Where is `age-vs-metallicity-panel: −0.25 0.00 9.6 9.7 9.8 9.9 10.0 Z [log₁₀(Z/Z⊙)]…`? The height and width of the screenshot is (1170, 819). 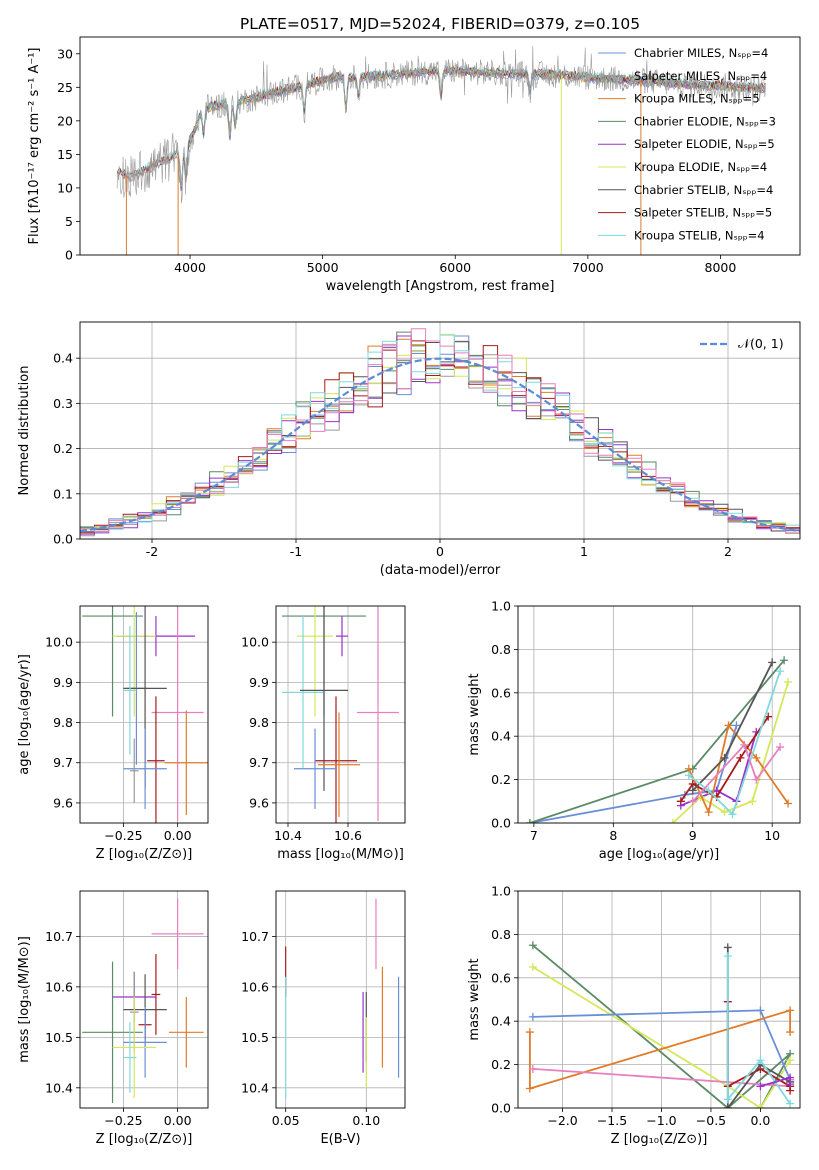 age-vs-metallicity-panel: −0.25 0.00 9.6 9.7 9.8 9.9 10.0 Z [log₁₀(Z/Z⊙)]… is located at coordinates (113, 733).